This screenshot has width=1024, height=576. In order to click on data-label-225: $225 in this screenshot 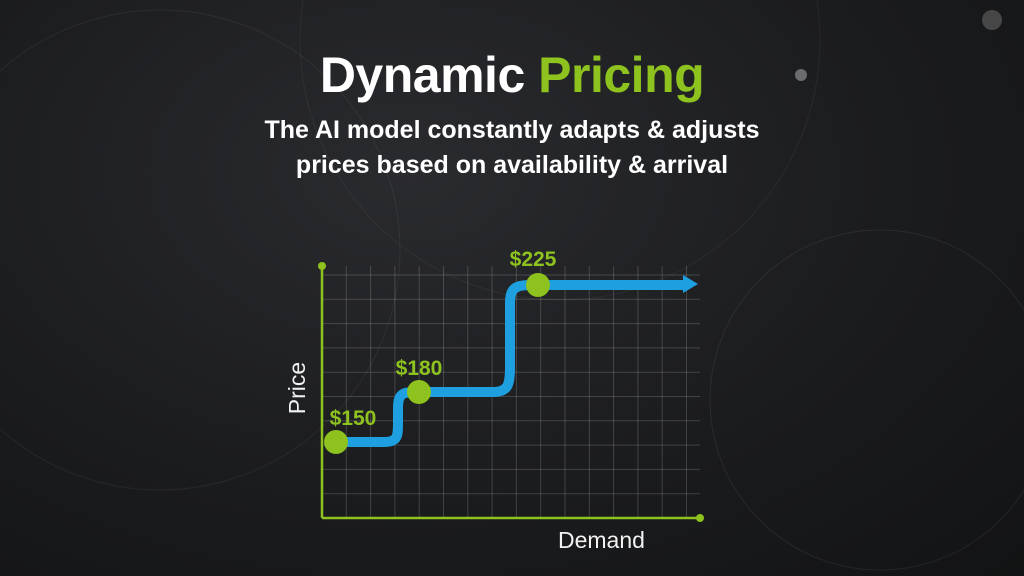, I will do `click(533, 259)`.